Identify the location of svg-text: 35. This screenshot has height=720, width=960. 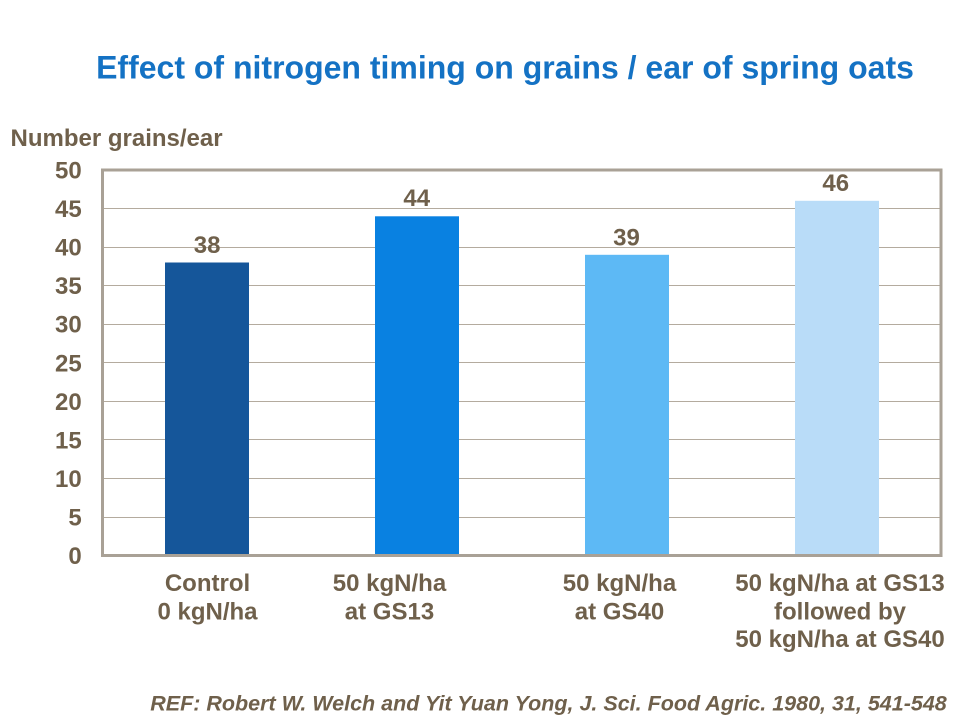
(68, 286).